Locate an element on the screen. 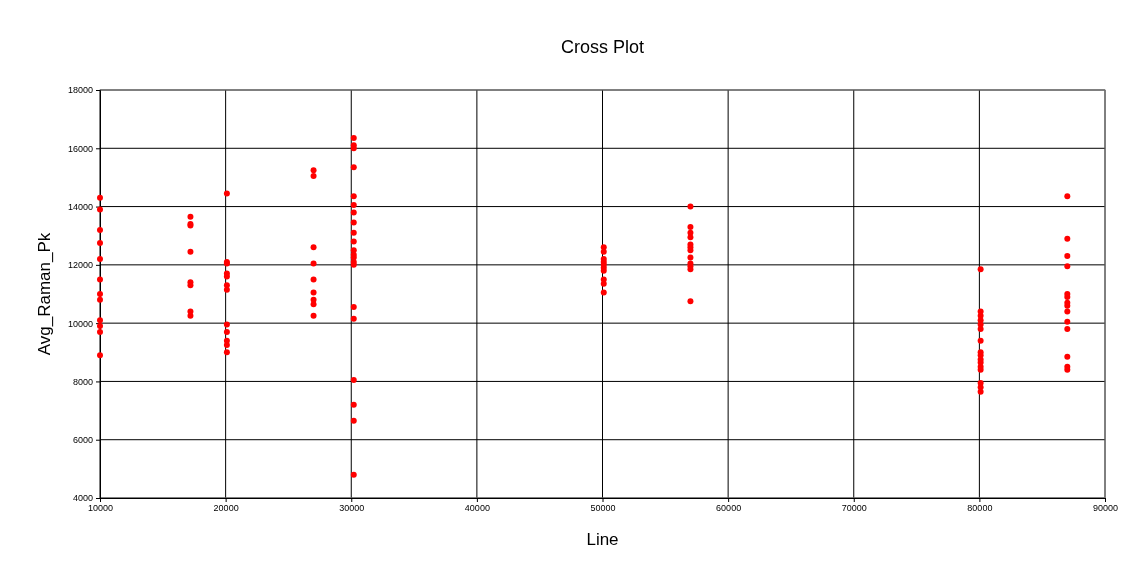 The height and width of the screenshot is (570, 1128). x-tick-label: 60000 is located at coordinates (729, 508).